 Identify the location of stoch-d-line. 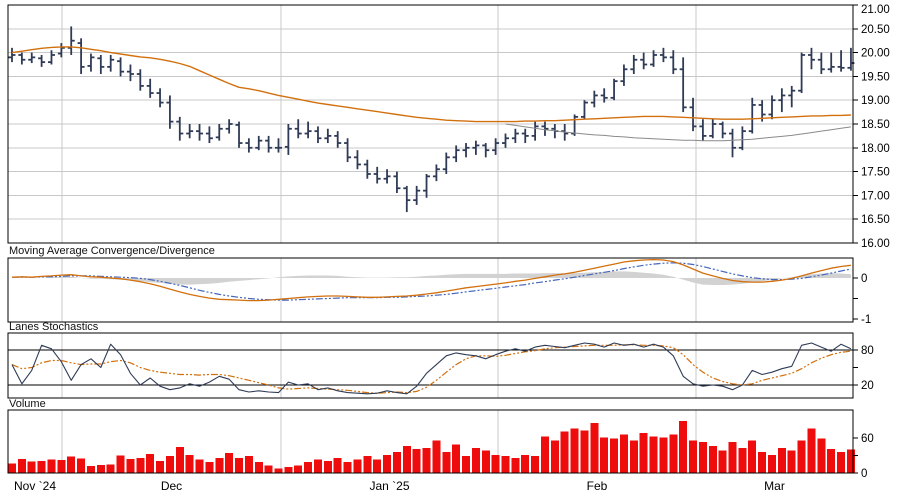
(431, 369).